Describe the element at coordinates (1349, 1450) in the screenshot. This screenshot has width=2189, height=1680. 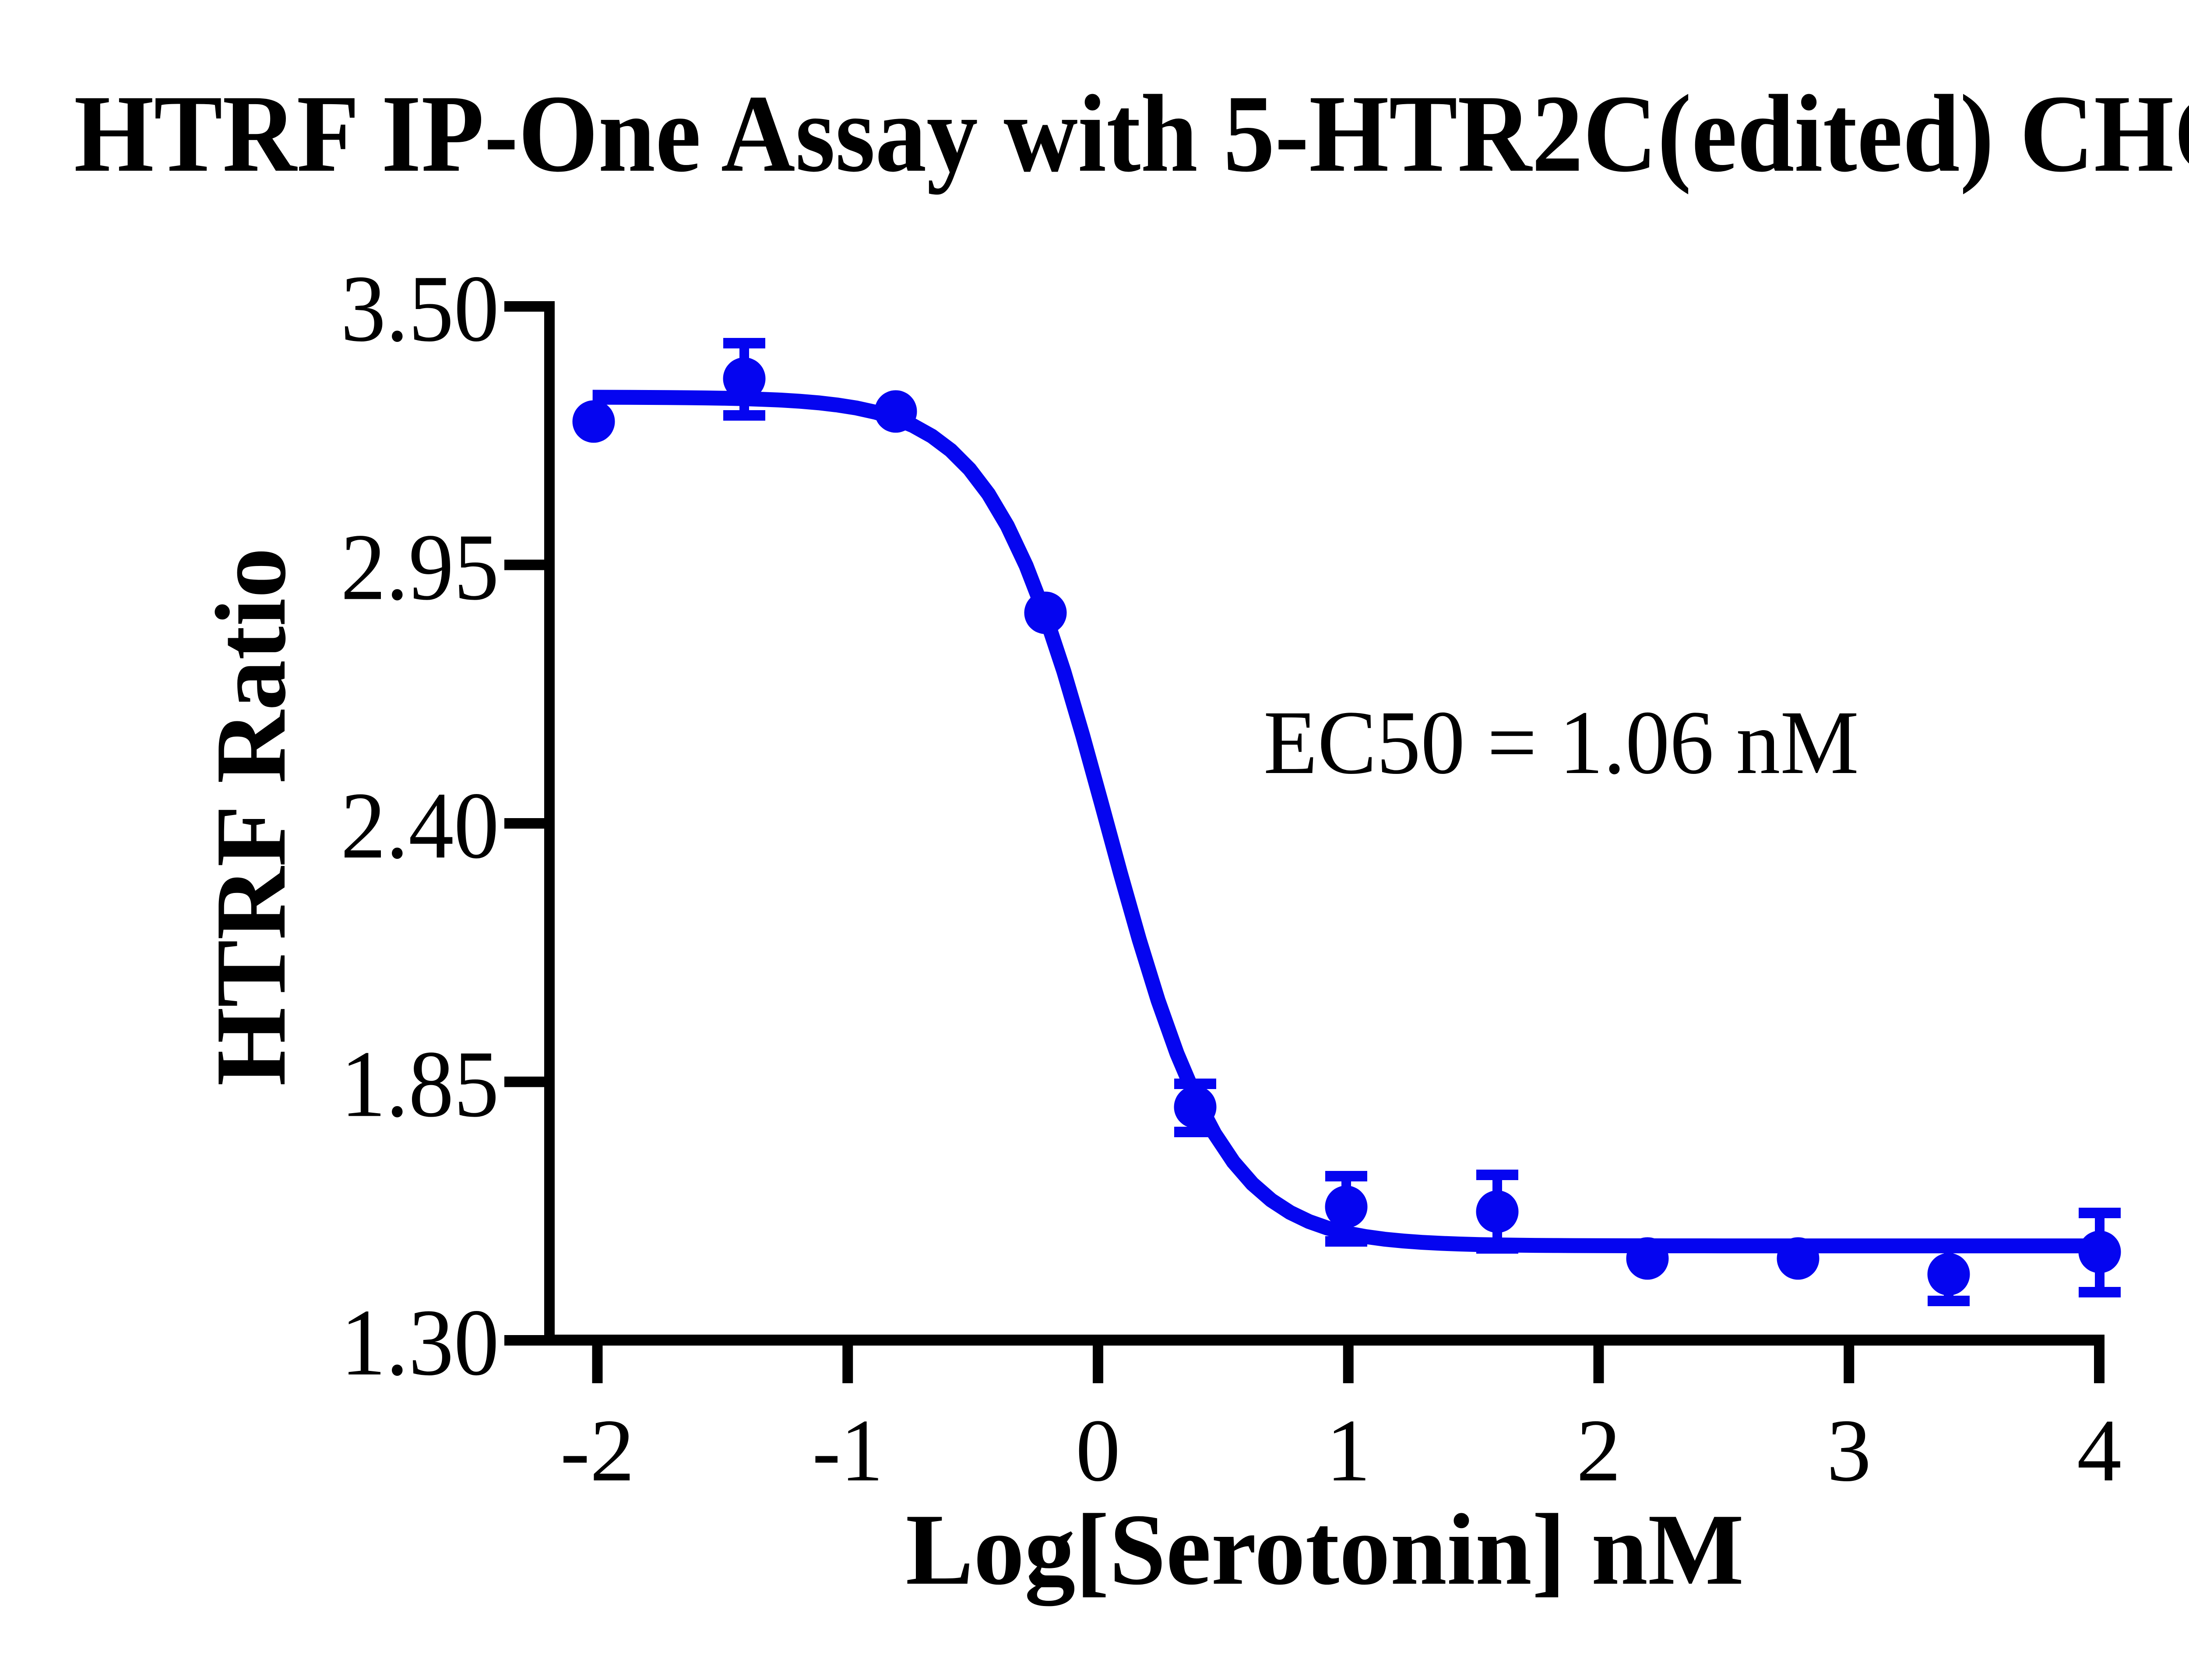
I see `svg-text: 1` at that location.